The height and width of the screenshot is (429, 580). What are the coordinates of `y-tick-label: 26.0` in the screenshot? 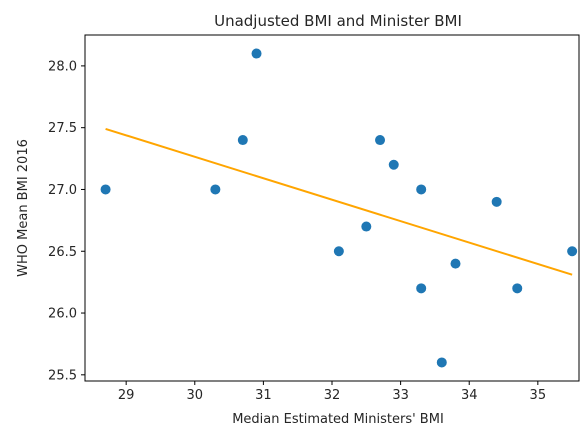 It's located at (62, 314).